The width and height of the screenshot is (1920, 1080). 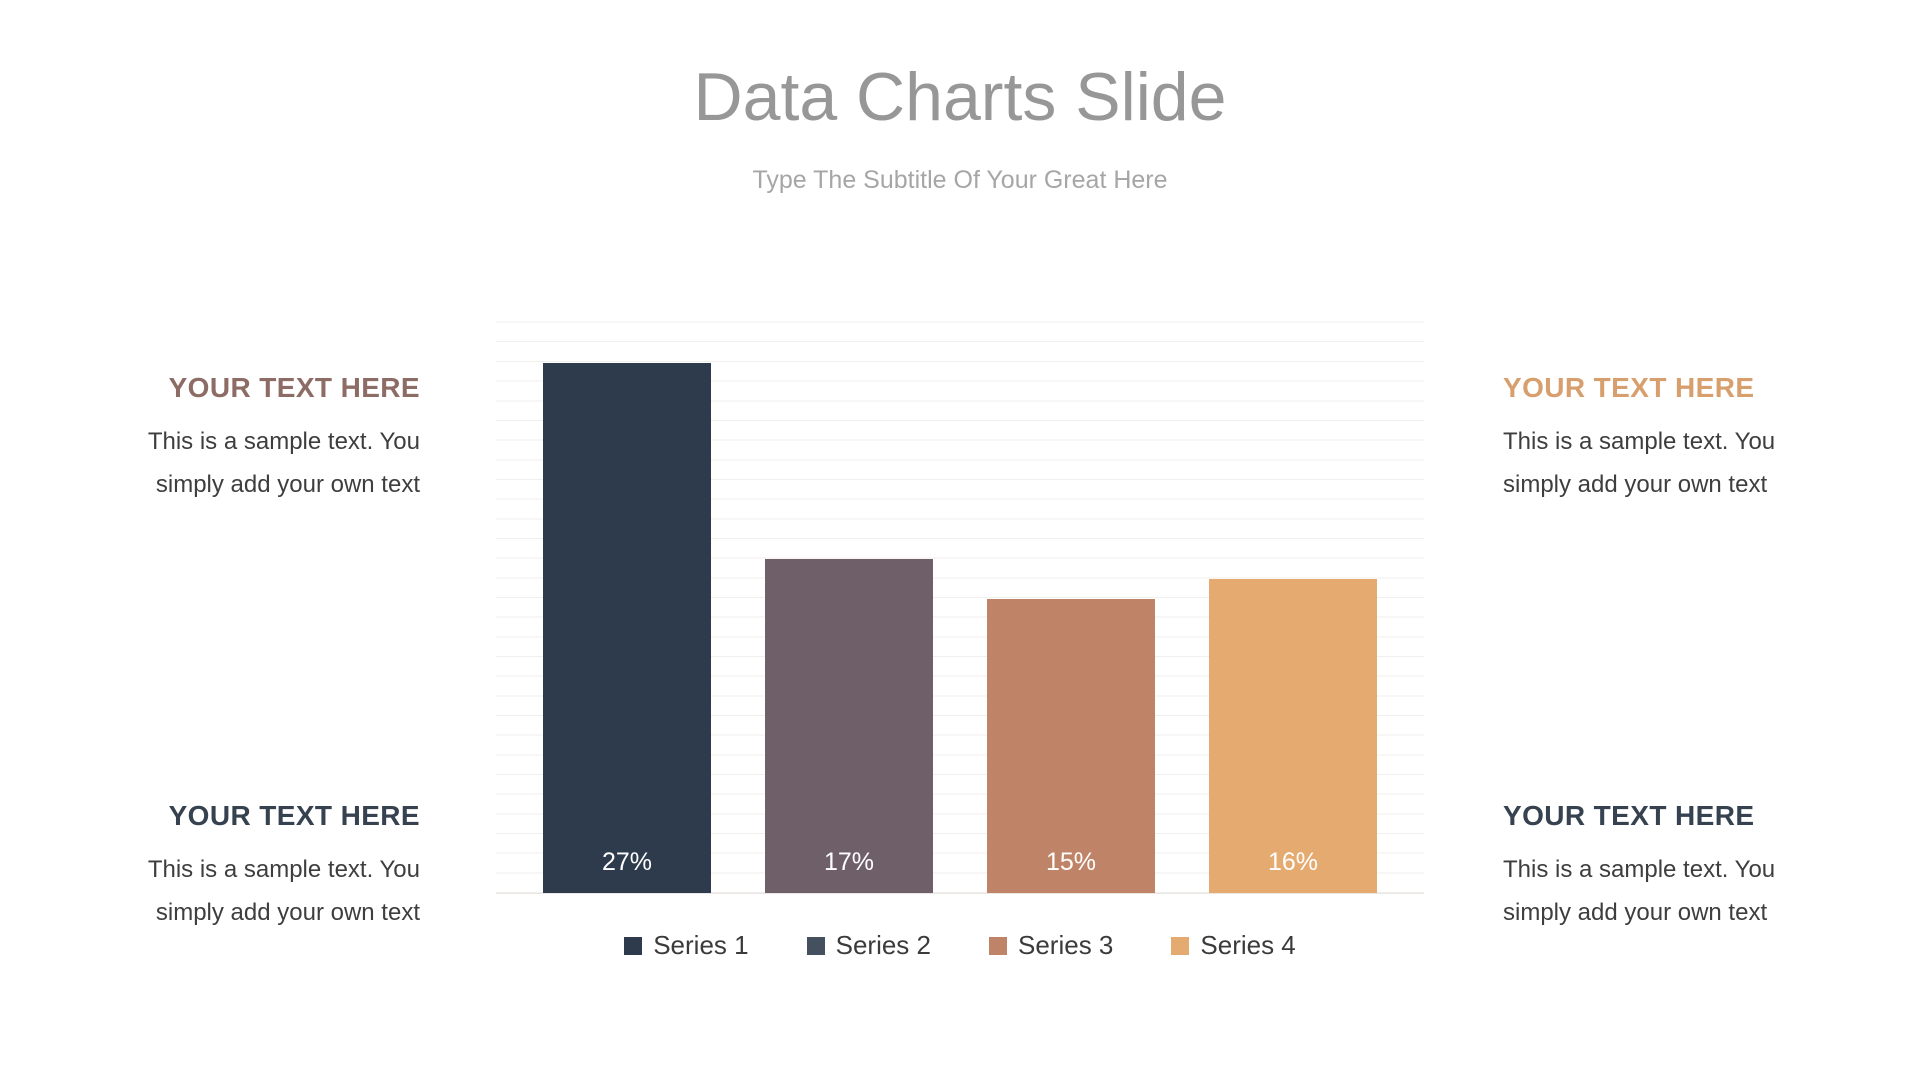 What do you see at coordinates (849, 862) in the screenshot?
I see `bar-value-label: 17%` at bounding box center [849, 862].